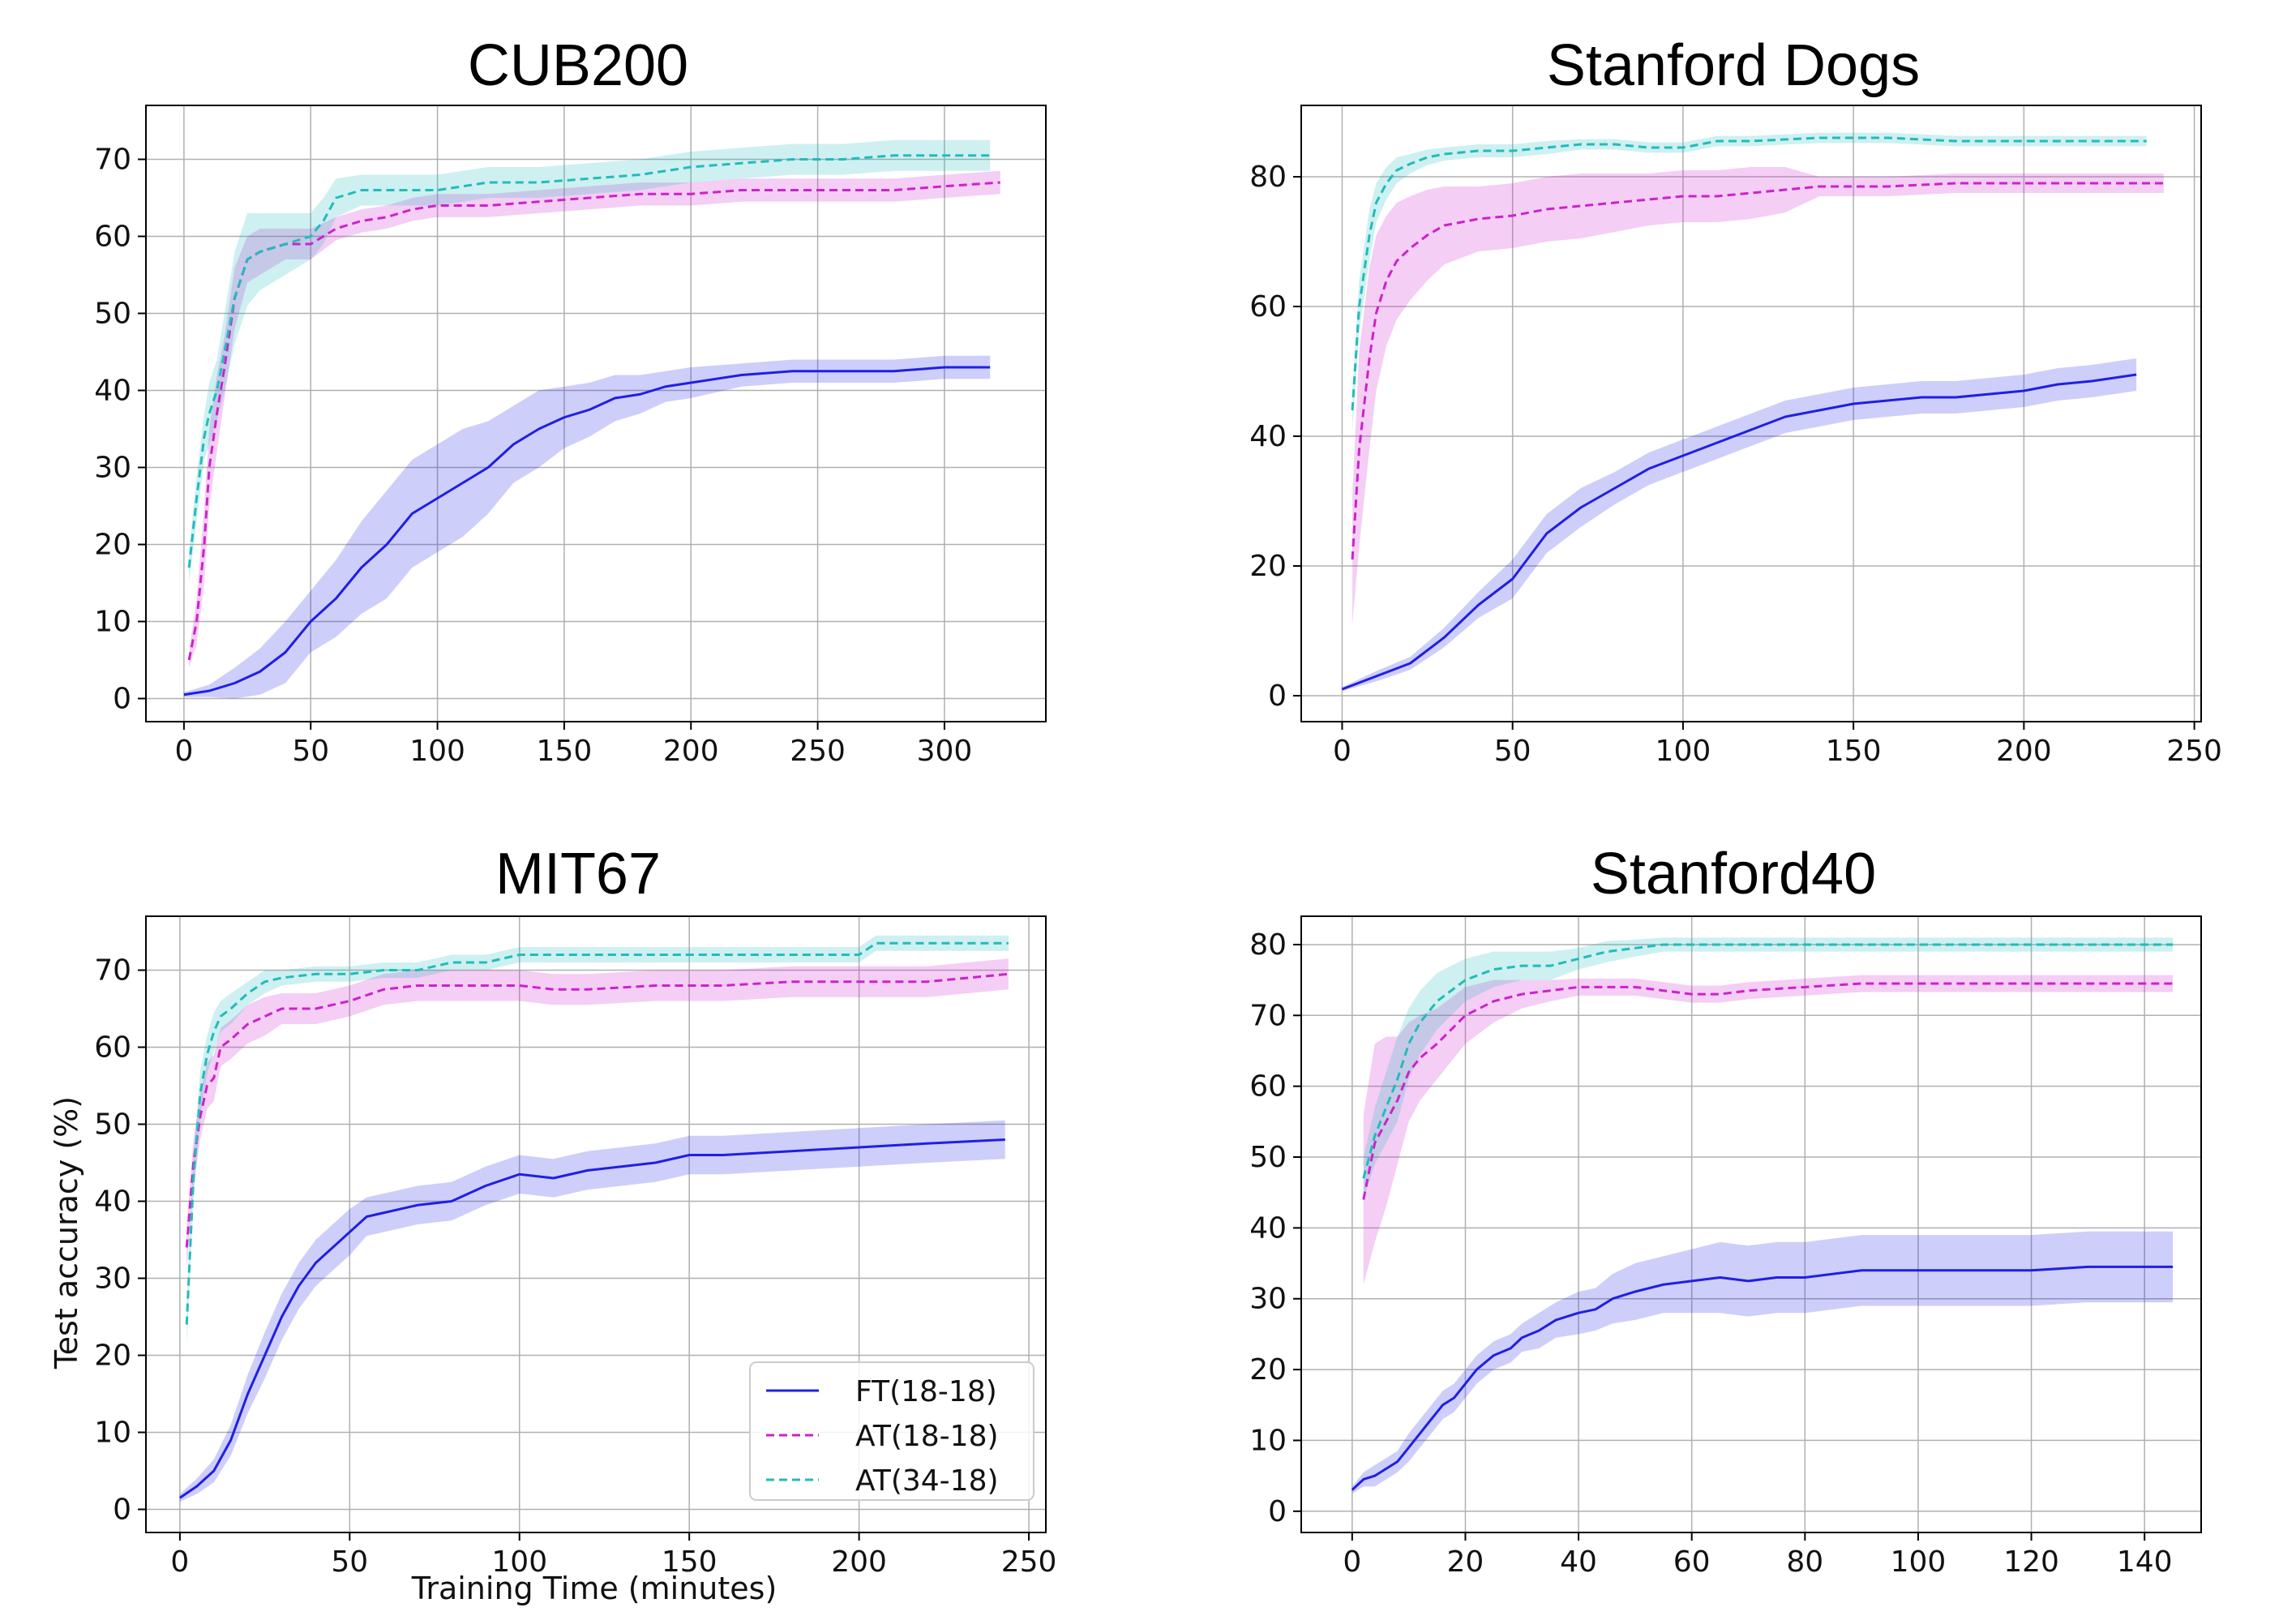 Image resolution: width=2296 pixels, height=1616 pixels. Describe the element at coordinates (945, 751) in the screenshot. I see `x-tick-label: 300` at that location.